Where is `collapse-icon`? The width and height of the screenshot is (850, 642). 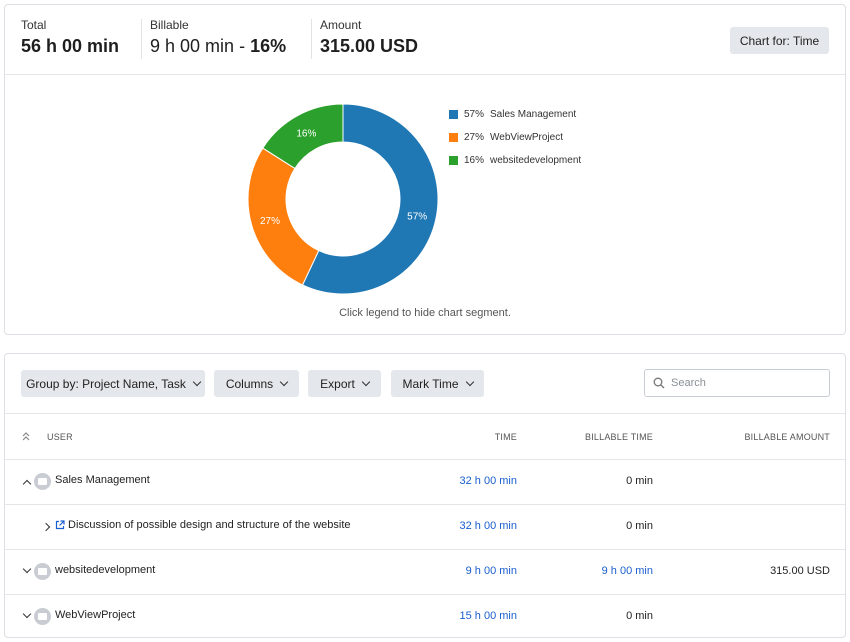 collapse-icon is located at coordinates (27, 484).